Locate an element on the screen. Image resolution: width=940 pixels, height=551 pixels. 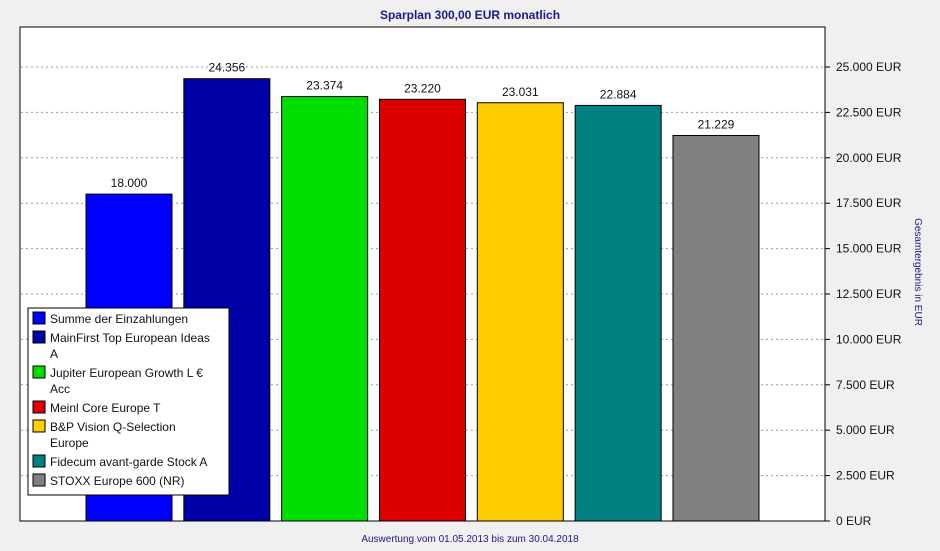
legend-box is located at coordinates (128, 401).